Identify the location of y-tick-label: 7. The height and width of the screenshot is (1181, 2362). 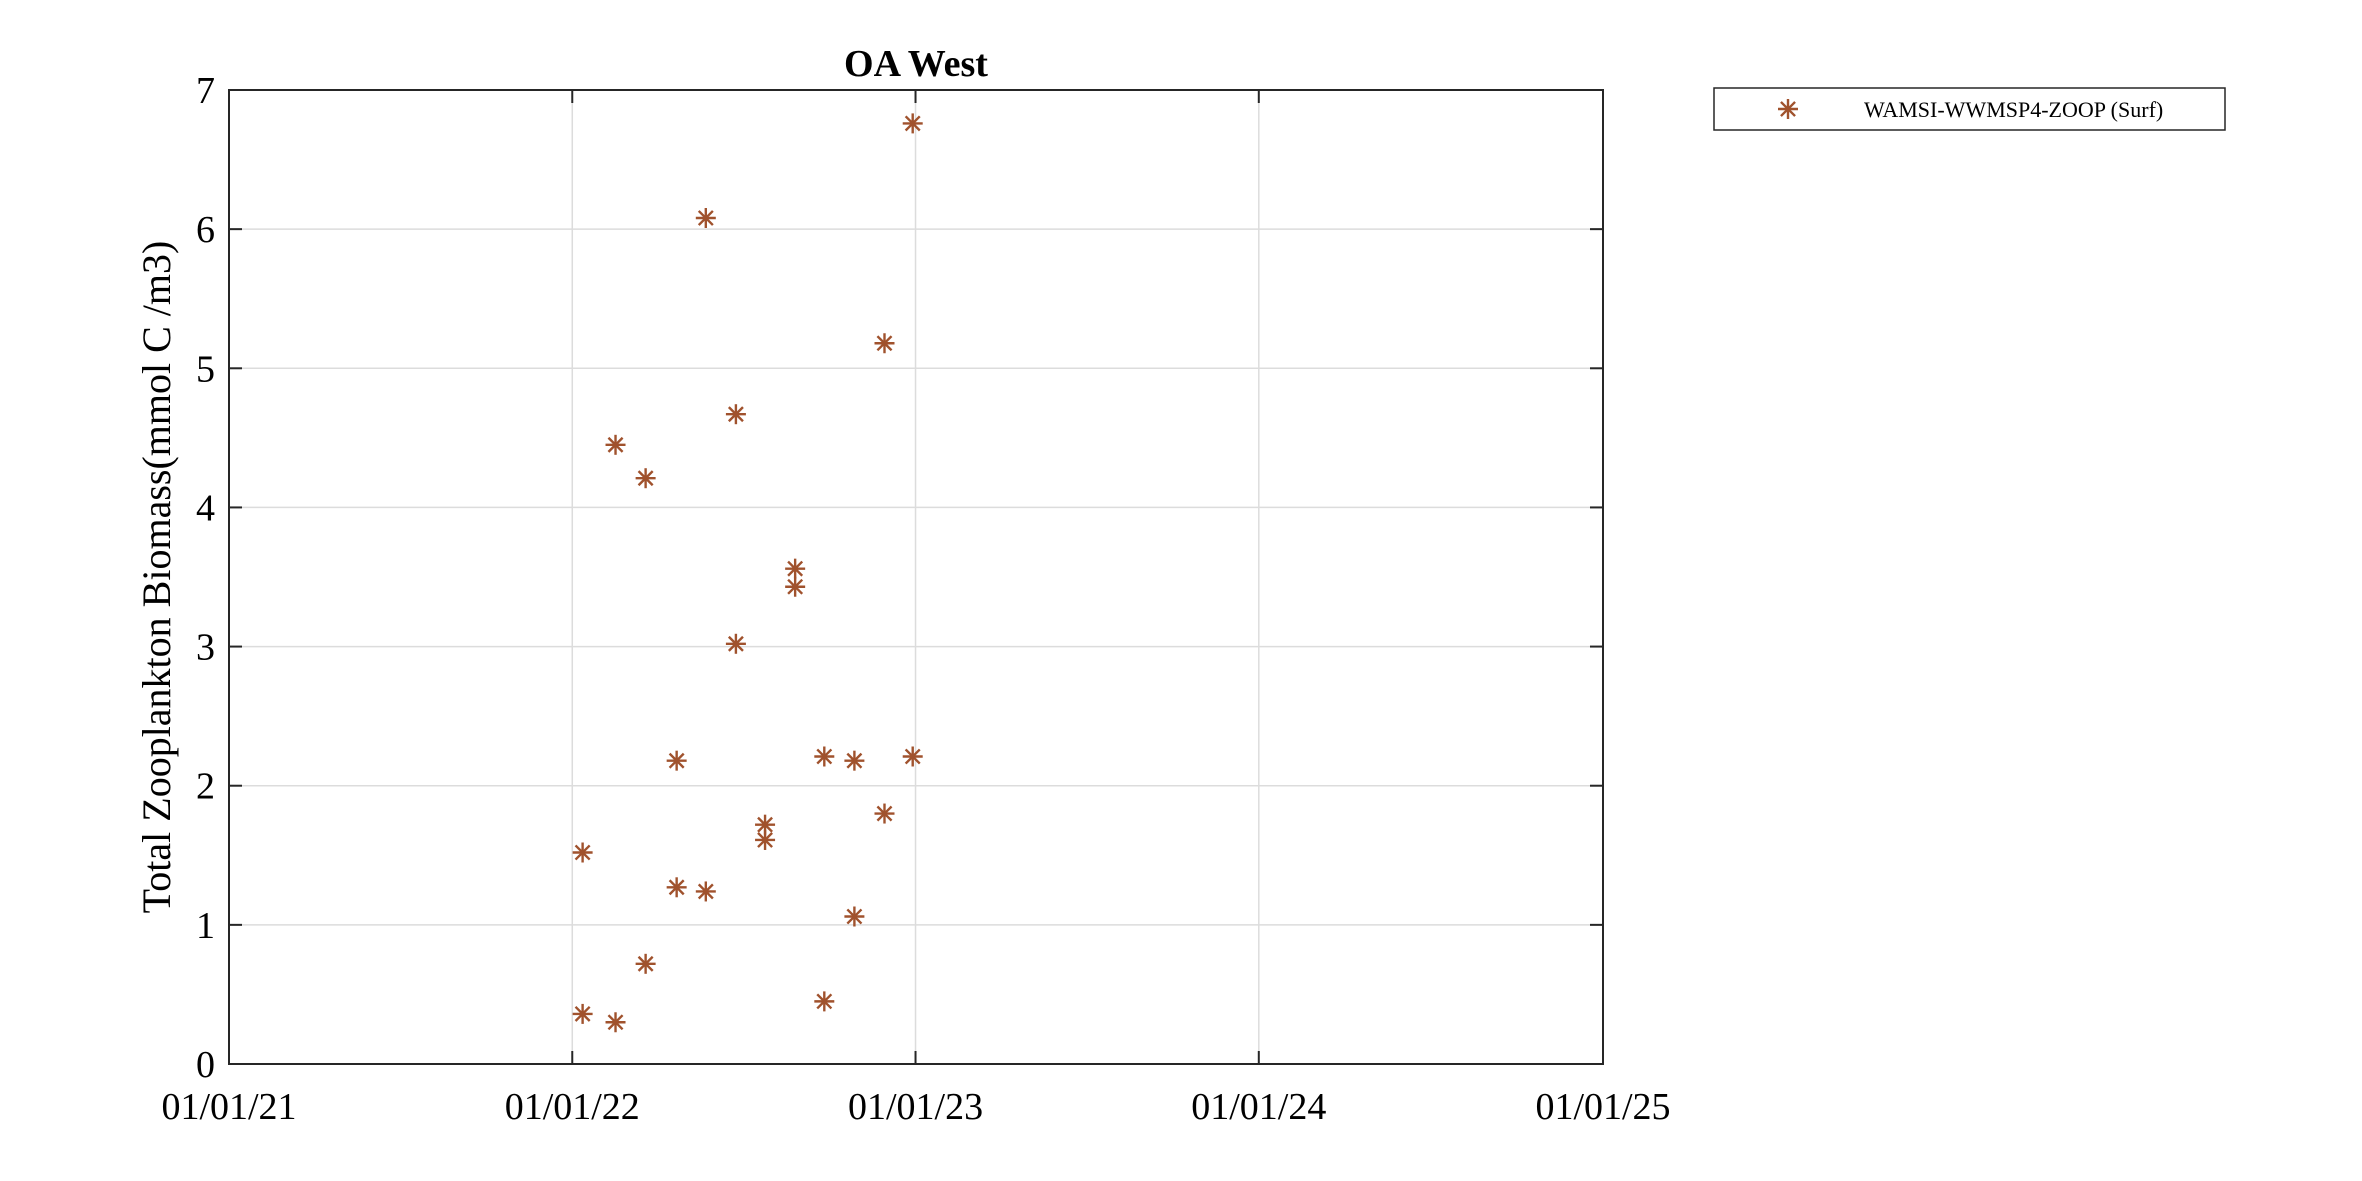
(205, 91).